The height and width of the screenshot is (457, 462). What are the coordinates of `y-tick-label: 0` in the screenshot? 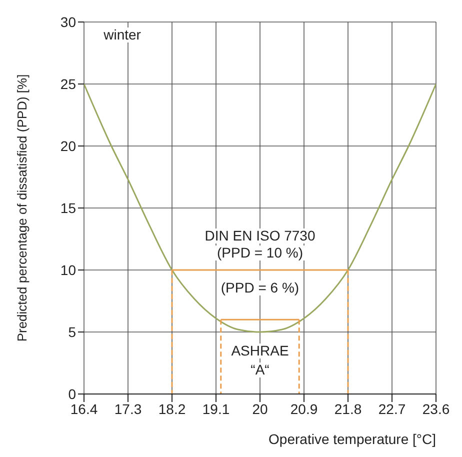 It's located at (72, 394).